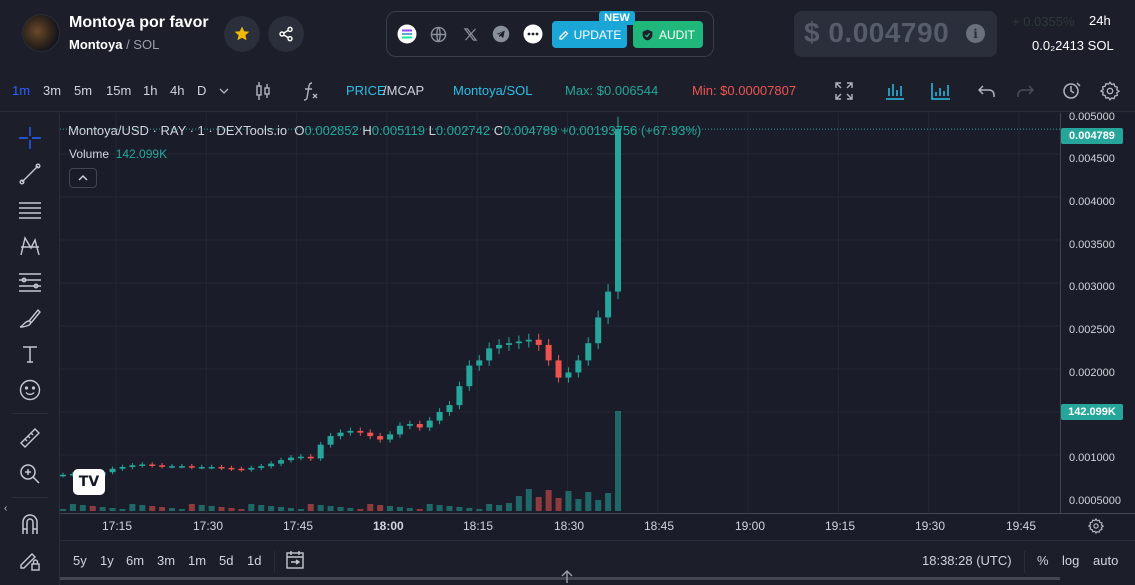 The width and height of the screenshot is (1135, 585). Describe the element at coordinates (567, 577) in the screenshot. I see `scroll-handle` at that location.